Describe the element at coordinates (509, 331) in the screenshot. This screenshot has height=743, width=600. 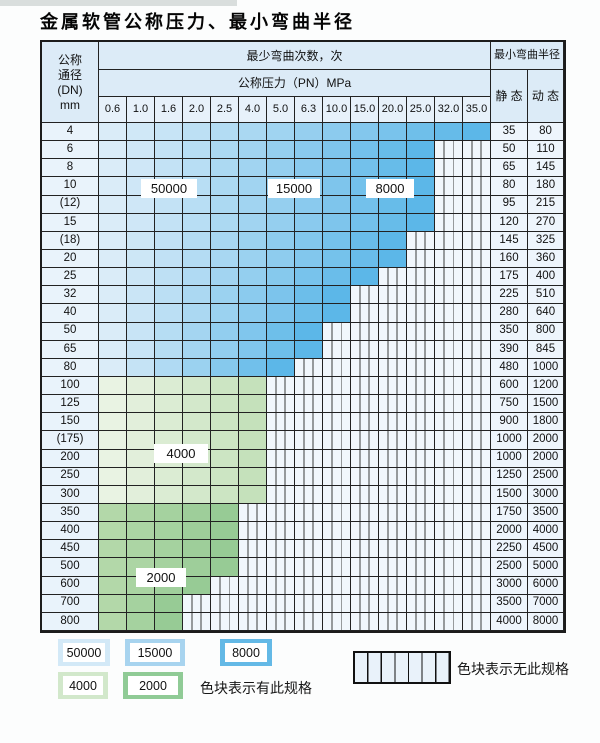
I see `static-radius-value: 350` at that location.